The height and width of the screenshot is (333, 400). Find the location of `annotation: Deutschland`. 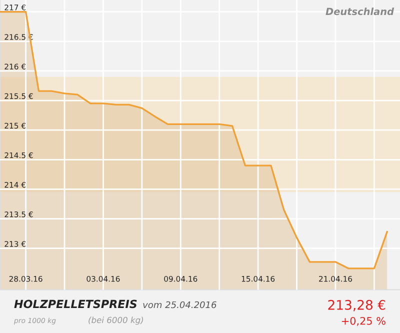

annotation: Deutschland is located at coordinates (360, 12).